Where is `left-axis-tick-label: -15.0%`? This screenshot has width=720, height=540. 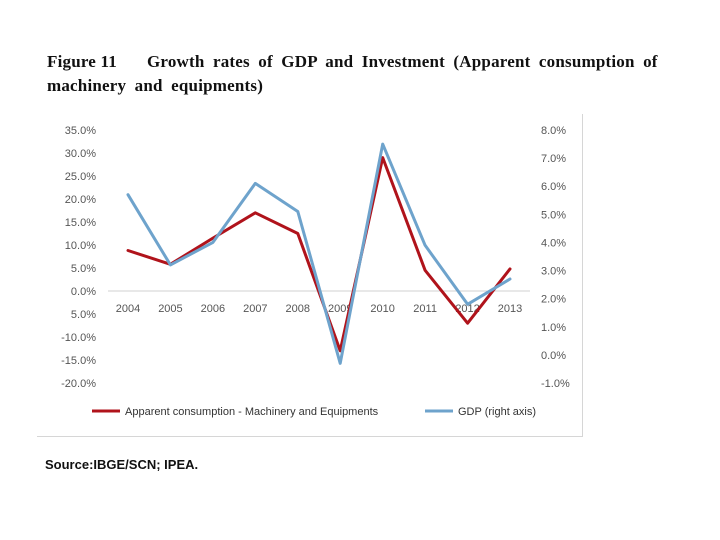 left-axis-tick-label: -15.0% is located at coordinates (78, 361).